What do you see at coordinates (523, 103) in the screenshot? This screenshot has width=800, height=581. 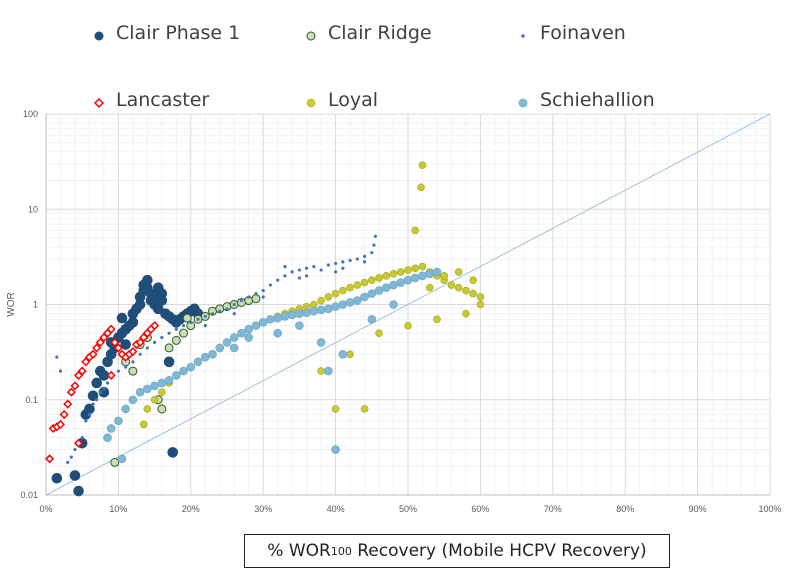 I see `legend-symbol-schiehallion` at bounding box center [523, 103].